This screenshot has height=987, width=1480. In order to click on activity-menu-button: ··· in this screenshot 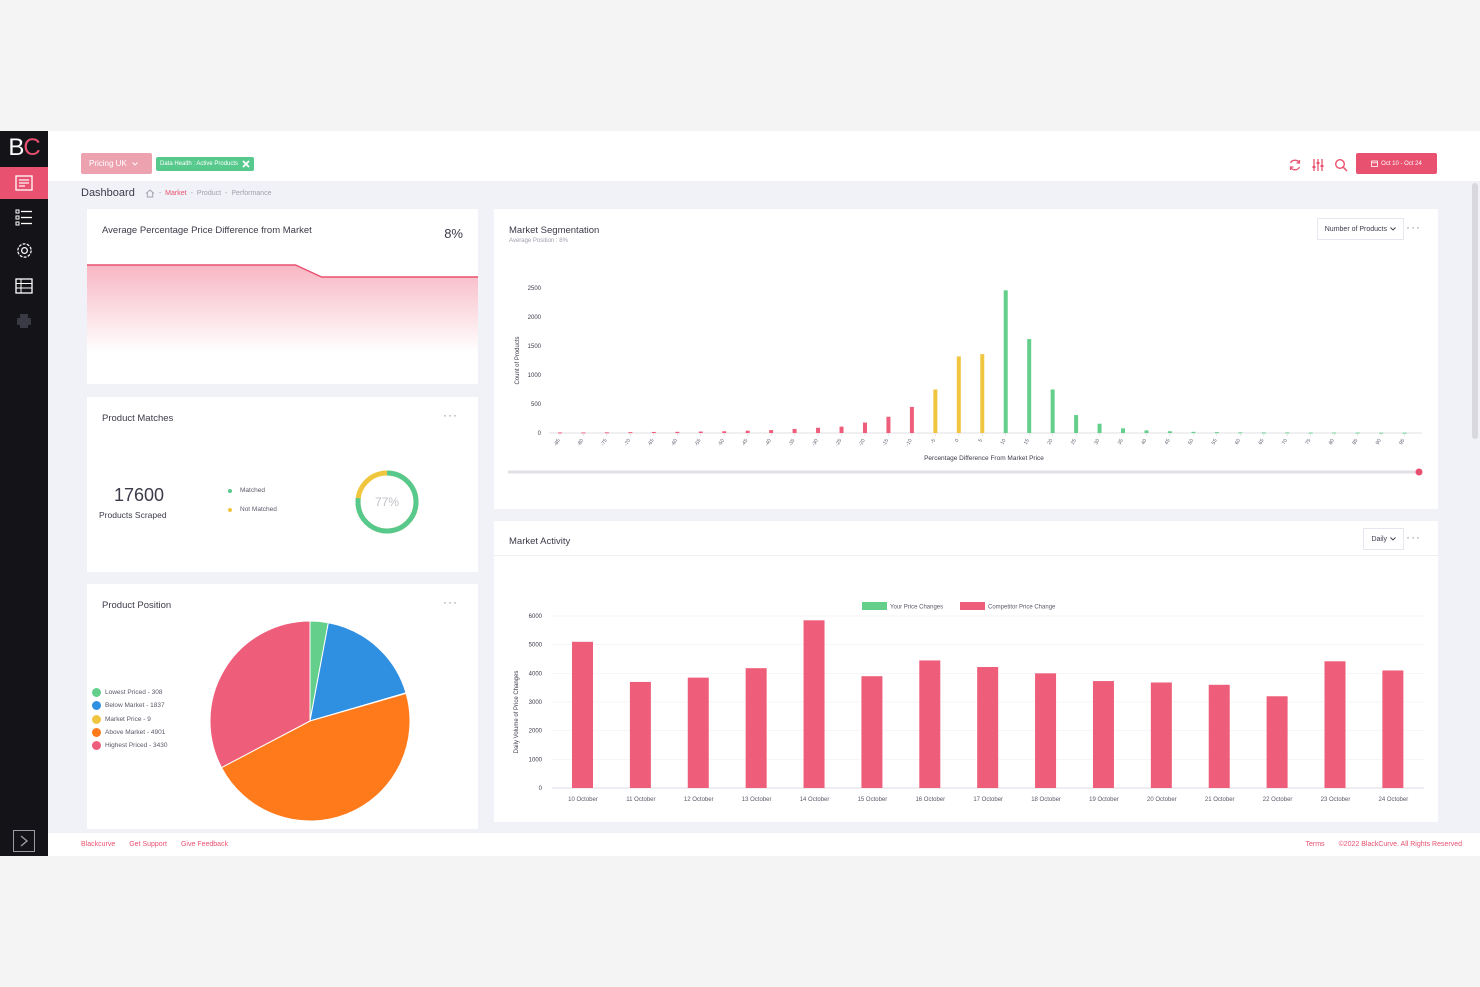, I will do `click(1413, 537)`.